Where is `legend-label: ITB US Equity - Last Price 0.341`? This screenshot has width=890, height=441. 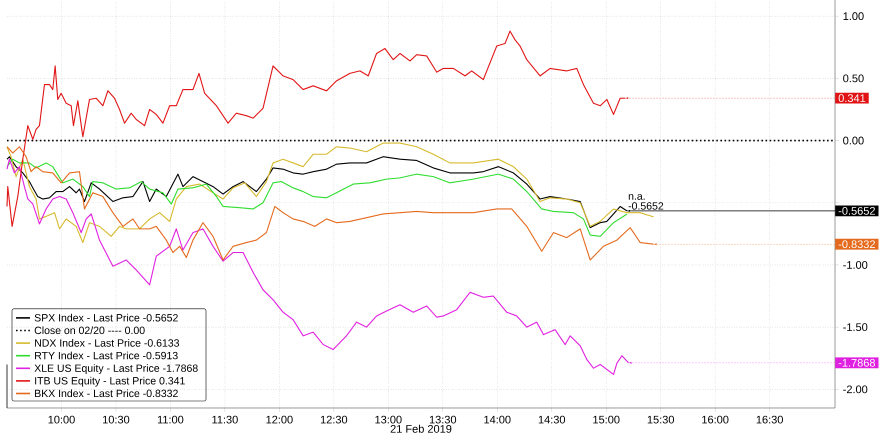
legend-label: ITB US Equity - Last Price 0.341 is located at coordinates (110, 381).